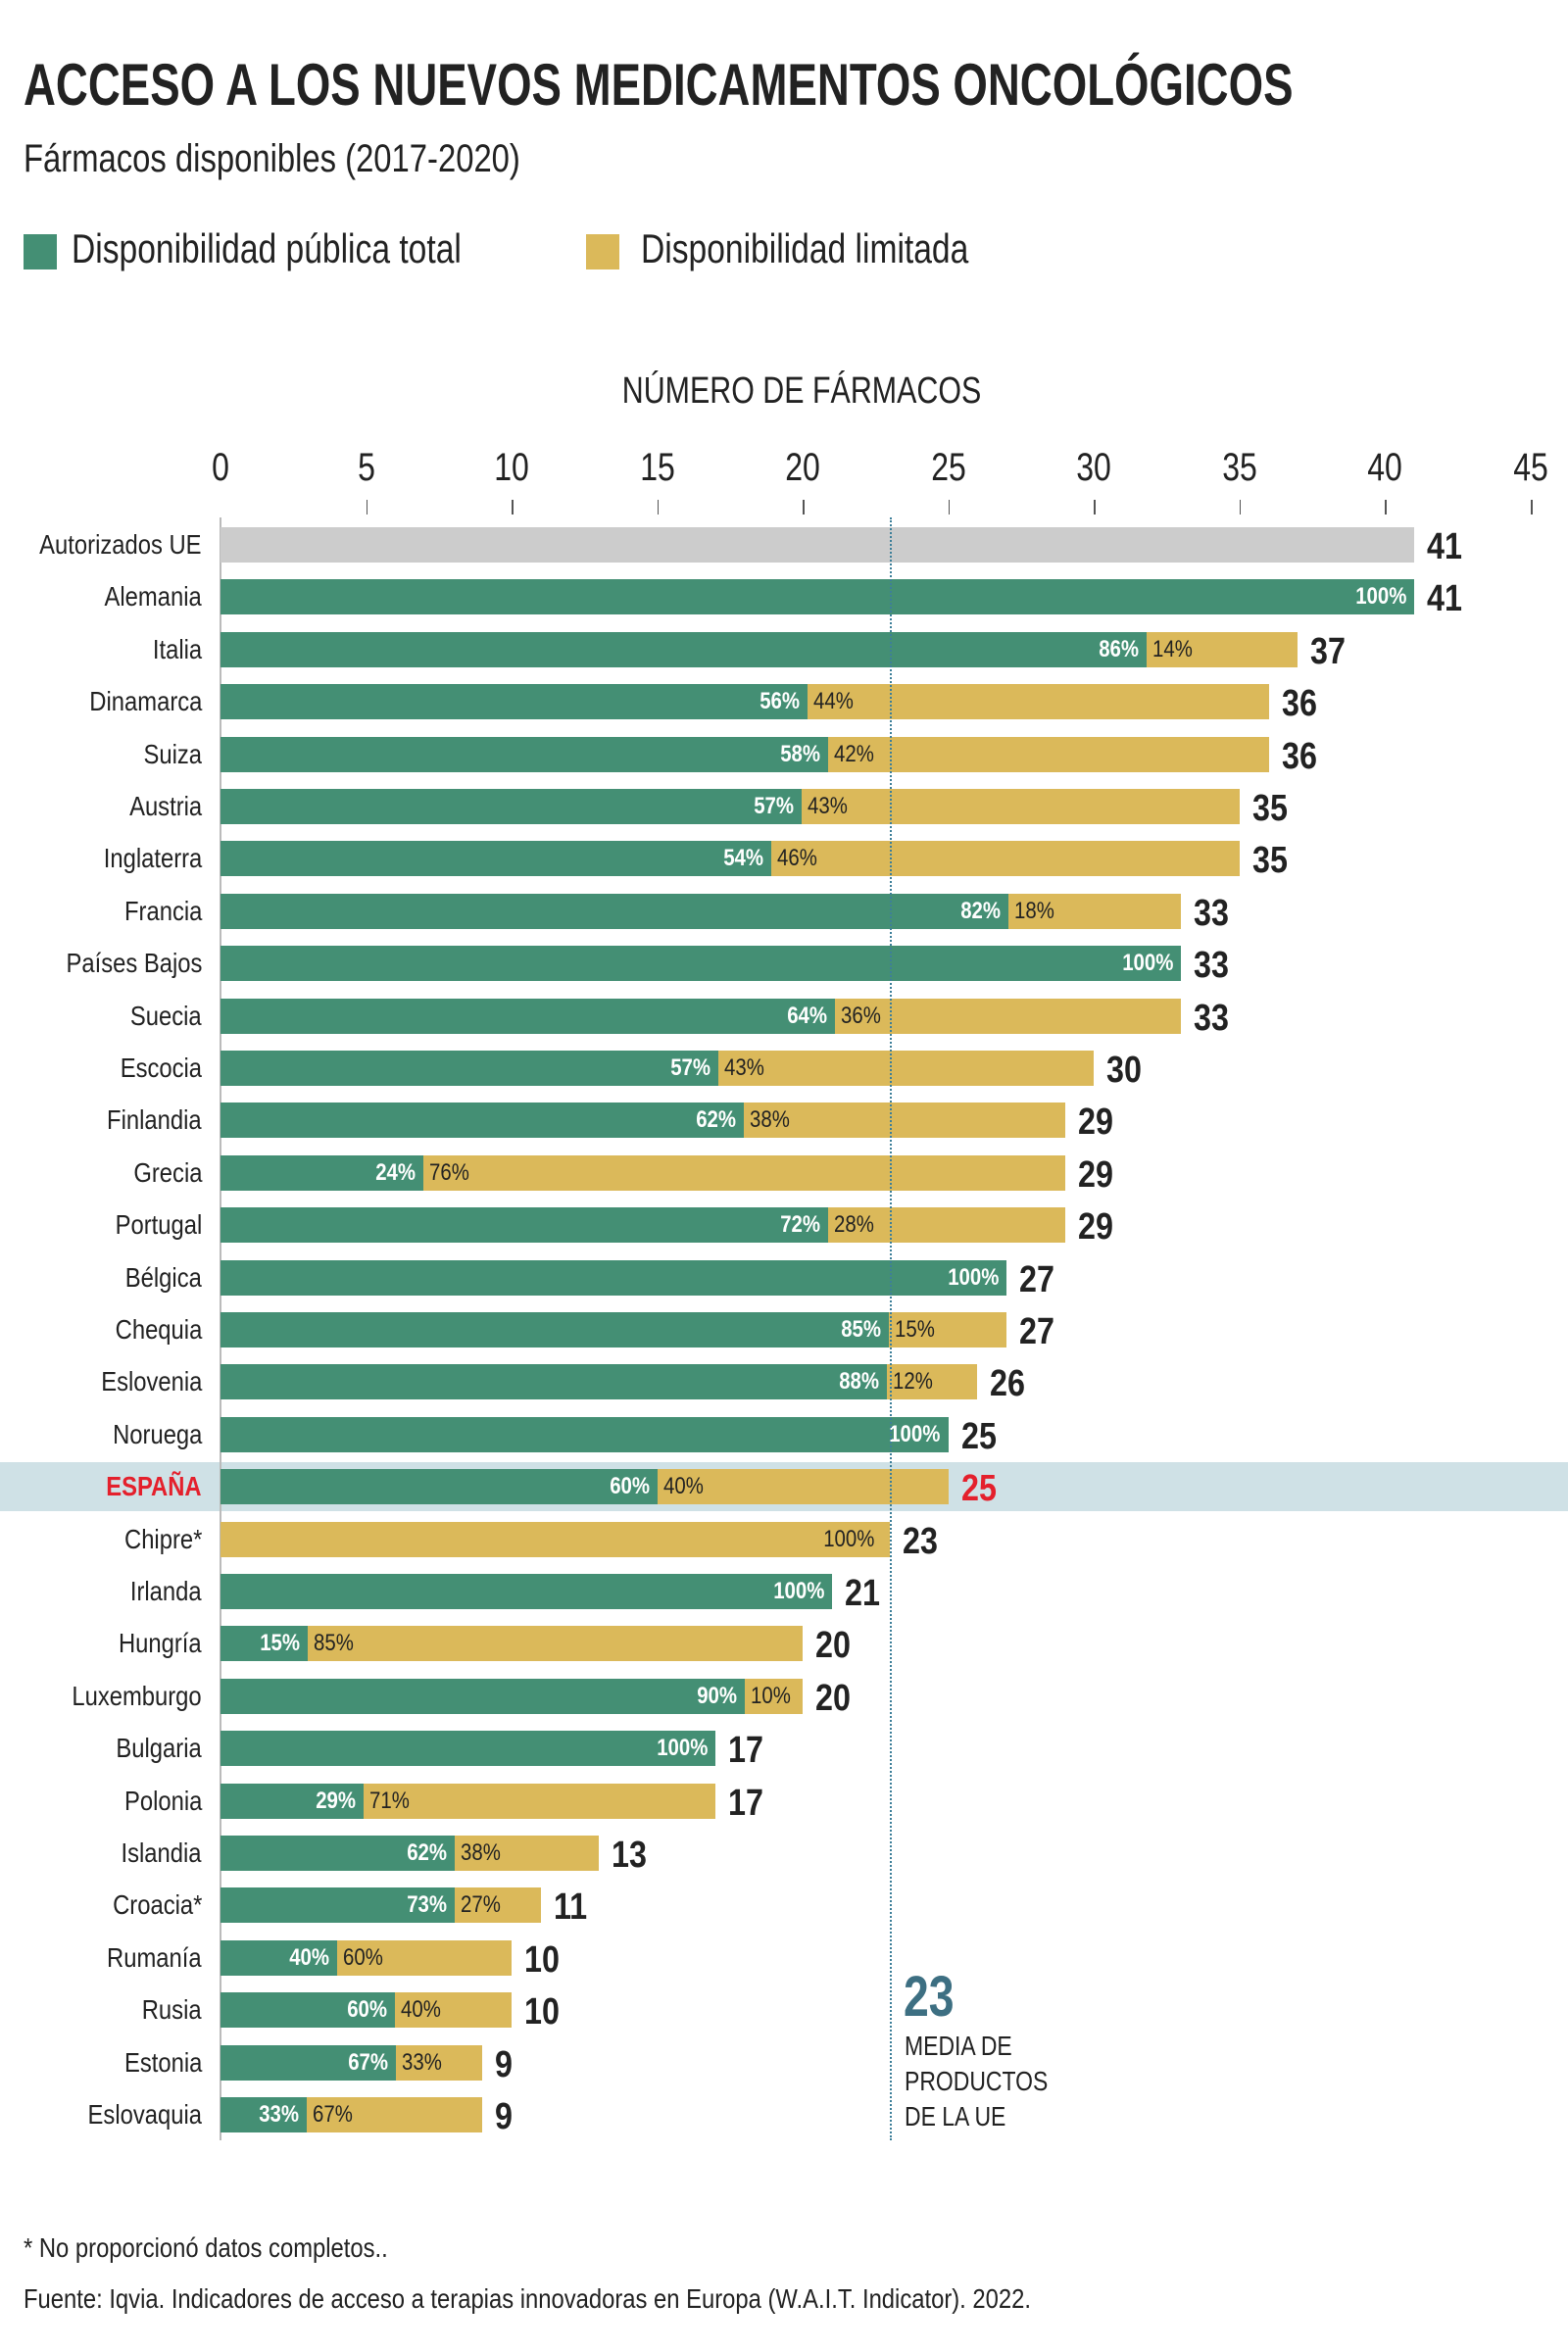 The height and width of the screenshot is (2352, 1568). What do you see at coordinates (333, 2114) in the screenshot?
I see `limited-pct-label: 67%` at bounding box center [333, 2114].